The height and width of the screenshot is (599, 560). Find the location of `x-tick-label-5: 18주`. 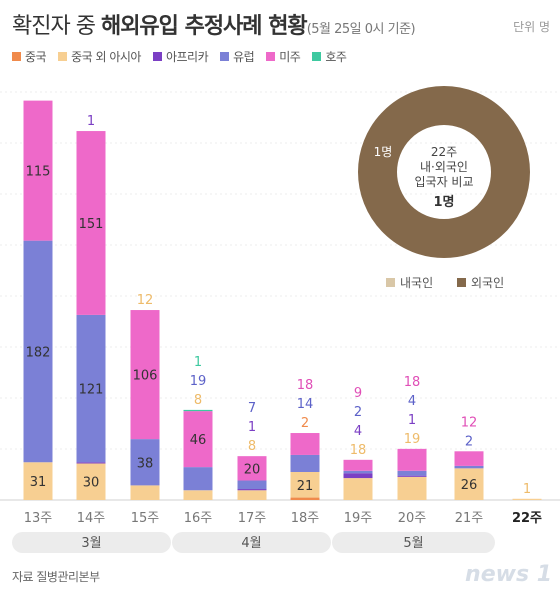

x-tick-label-5: 18주 is located at coordinates (305, 518).